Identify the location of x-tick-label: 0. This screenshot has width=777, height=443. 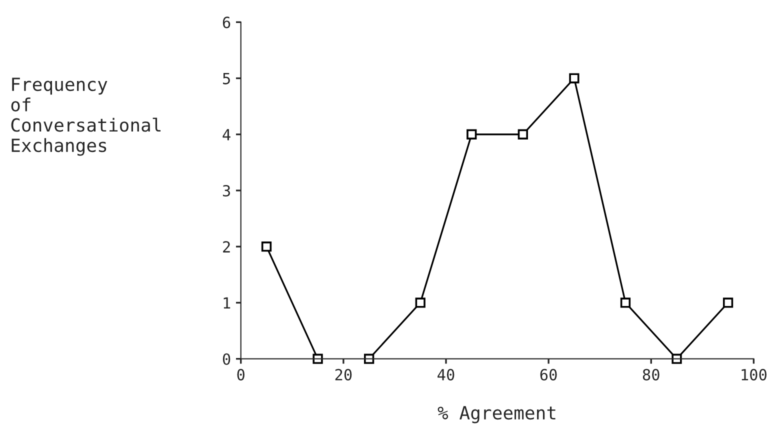
(240, 374).